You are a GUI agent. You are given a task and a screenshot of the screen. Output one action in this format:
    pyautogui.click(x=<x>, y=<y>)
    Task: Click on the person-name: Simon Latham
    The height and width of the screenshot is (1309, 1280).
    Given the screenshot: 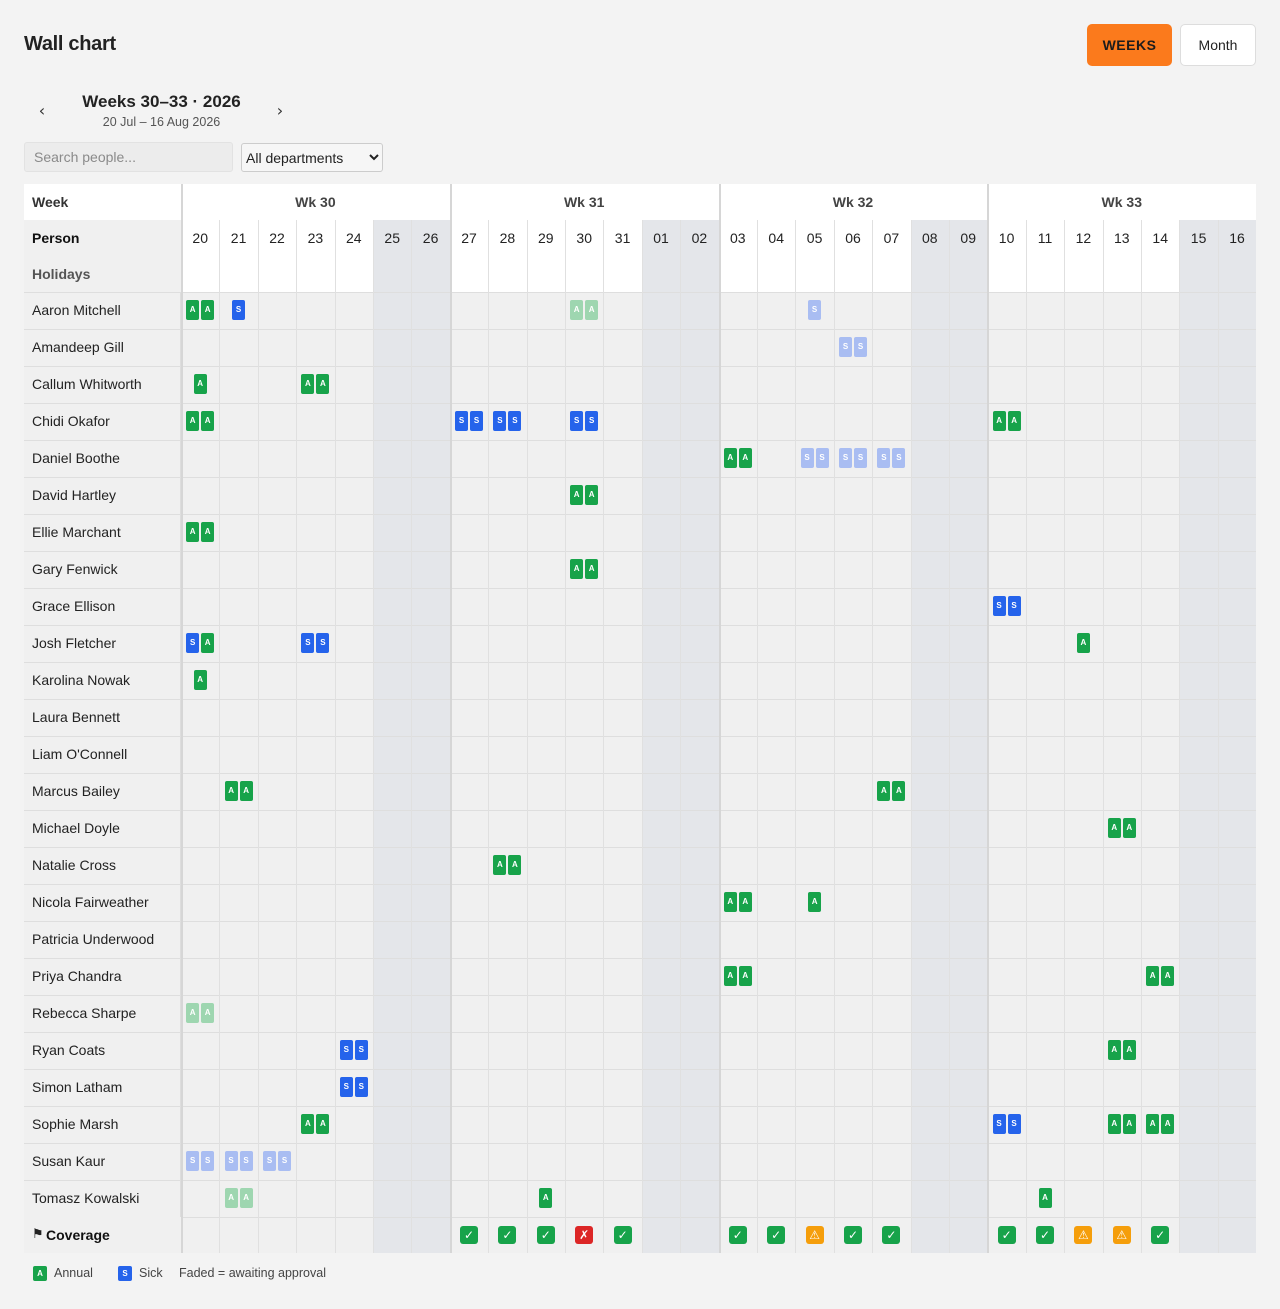 What is the action you would take?
    pyautogui.click(x=77, y=1087)
    